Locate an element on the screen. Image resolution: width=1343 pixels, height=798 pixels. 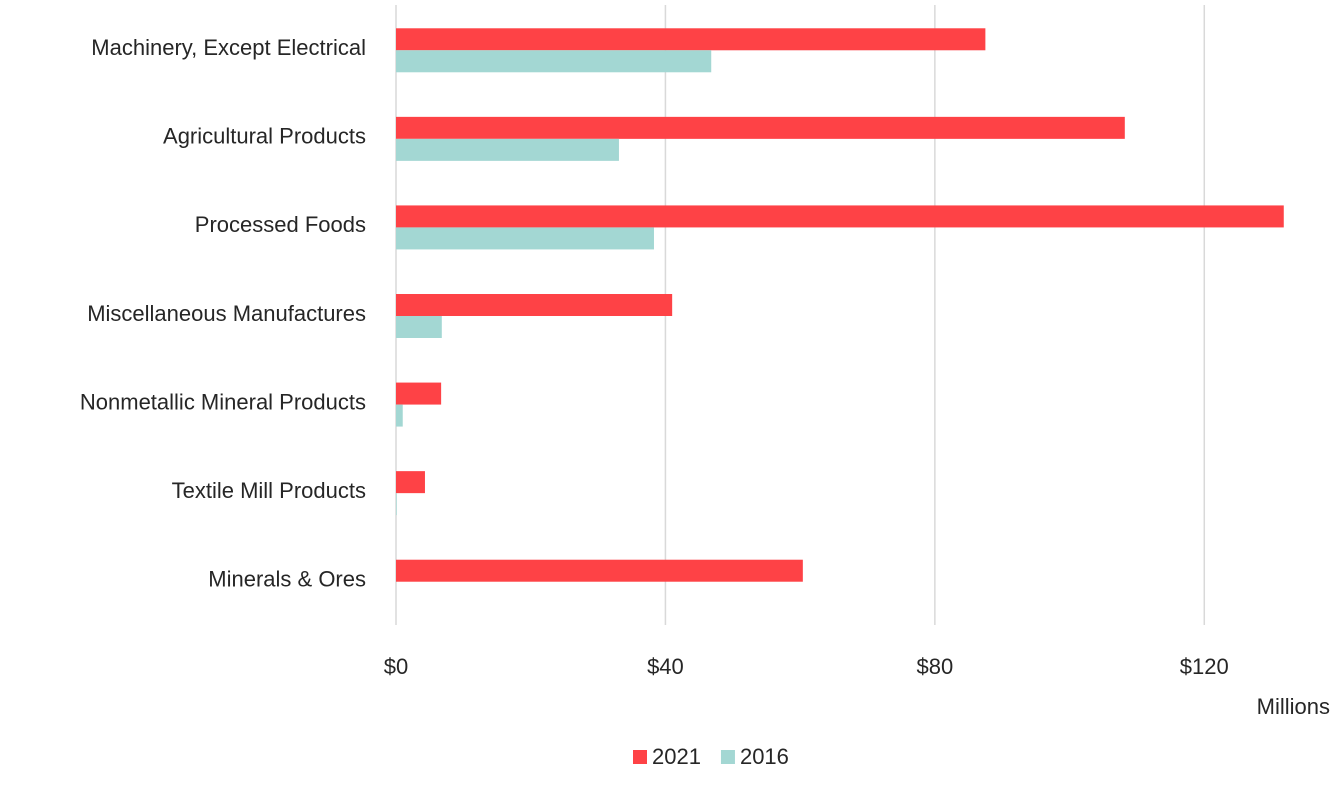
y-tick-label: Miscellaneous Manufactures is located at coordinates (226, 313).